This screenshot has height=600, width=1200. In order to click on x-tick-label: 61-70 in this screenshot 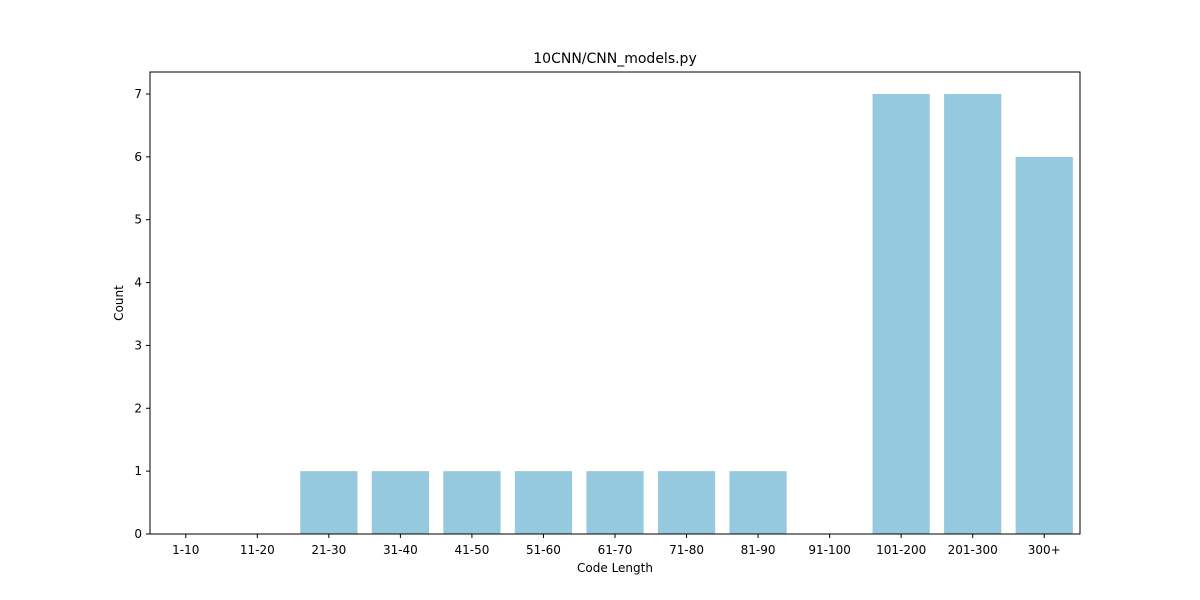, I will do `click(615, 550)`.